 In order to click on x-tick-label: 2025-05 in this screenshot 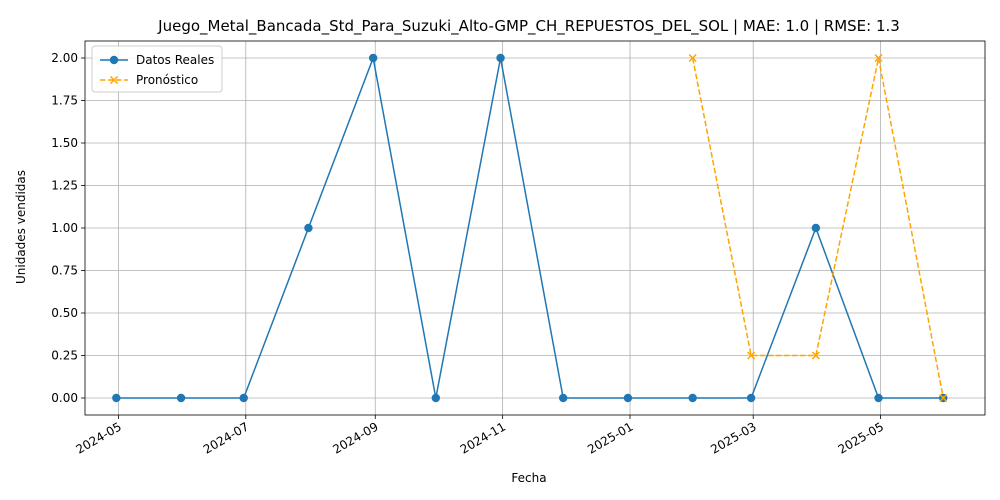, I will do `click(861, 437)`.